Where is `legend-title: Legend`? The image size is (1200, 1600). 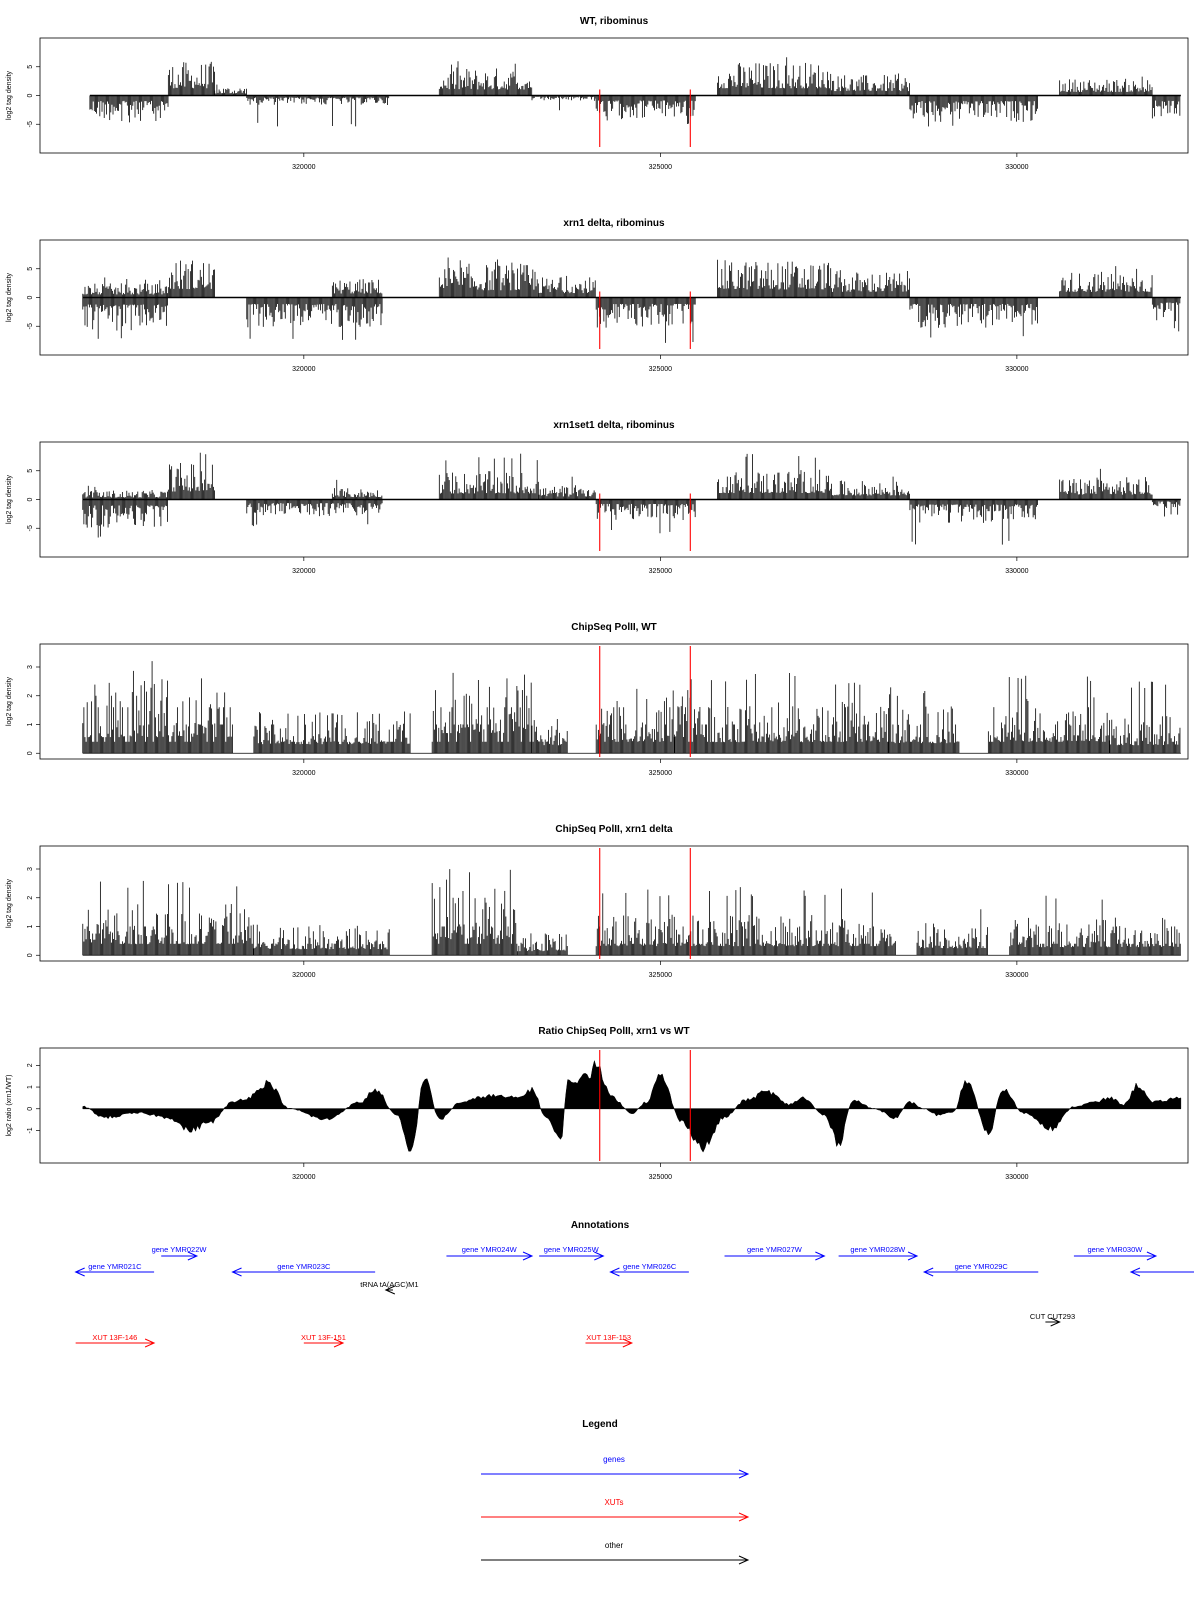
legend-title: Legend is located at coordinates (600, 1424).